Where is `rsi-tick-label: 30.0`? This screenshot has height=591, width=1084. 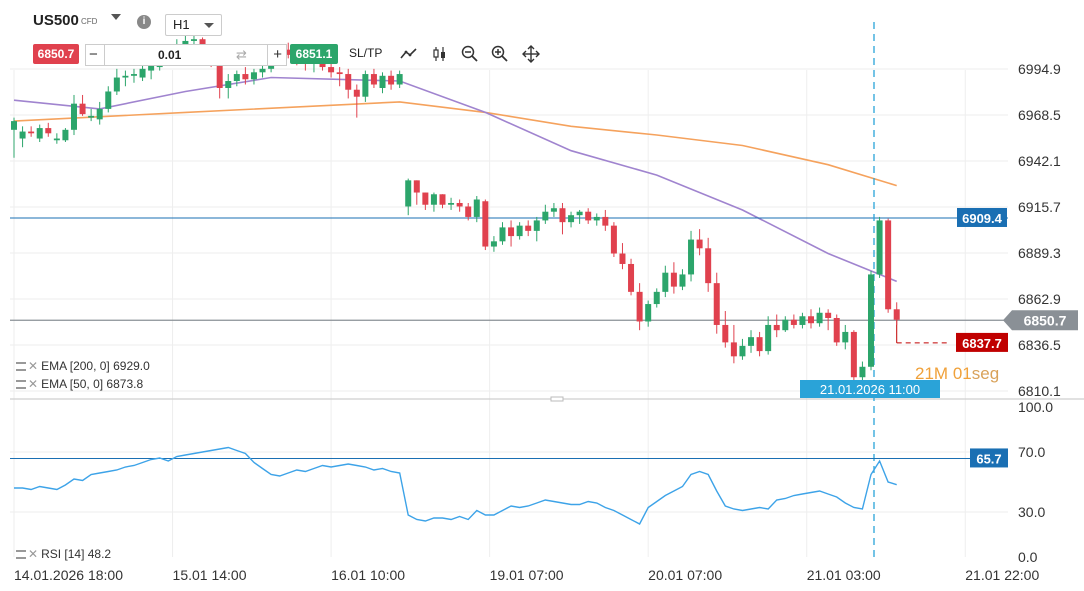 rsi-tick-label: 30.0 is located at coordinates (1031, 512).